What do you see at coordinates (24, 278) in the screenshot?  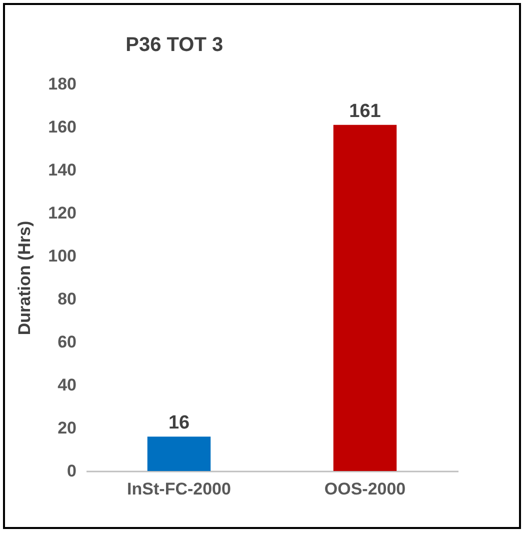 I see `y-axis-title: Duration (Hrs)` at bounding box center [24, 278].